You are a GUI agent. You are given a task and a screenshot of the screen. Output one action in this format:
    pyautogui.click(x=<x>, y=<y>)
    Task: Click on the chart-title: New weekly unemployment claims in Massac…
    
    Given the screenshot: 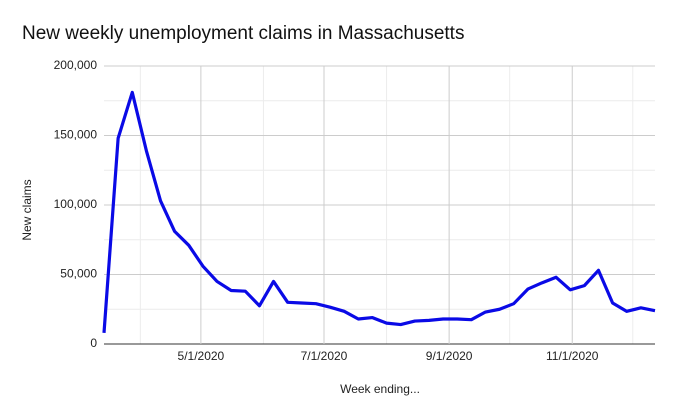 What is the action you would take?
    pyautogui.click(x=243, y=33)
    